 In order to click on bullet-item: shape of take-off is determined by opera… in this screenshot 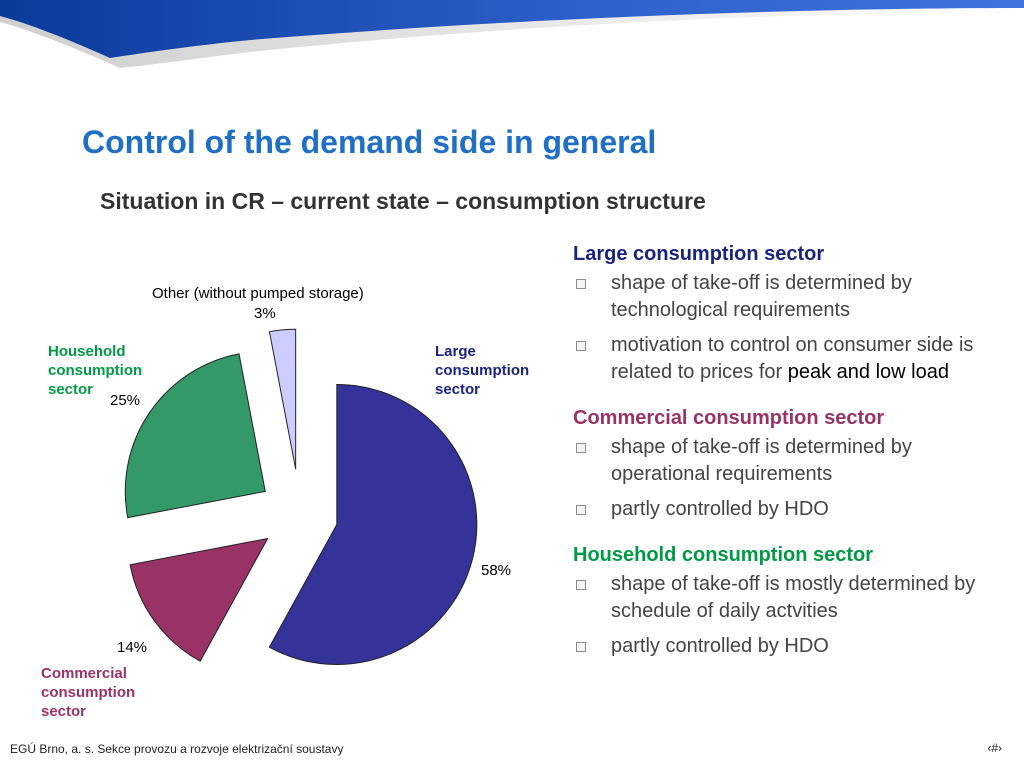, I will do `click(793, 461)`.